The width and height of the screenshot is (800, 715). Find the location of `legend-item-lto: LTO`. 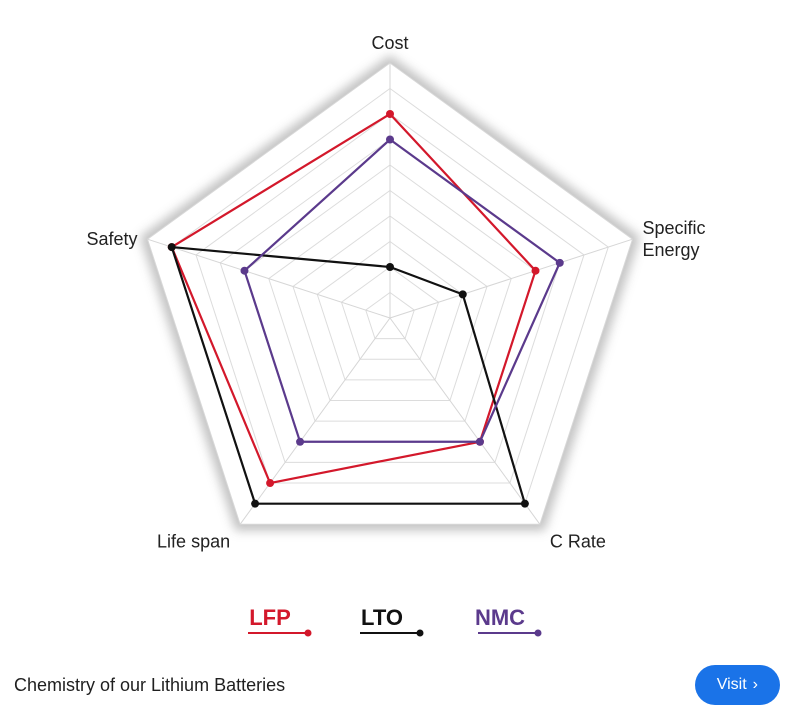

legend-item-lto: LTO is located at coordinates (392, 621).